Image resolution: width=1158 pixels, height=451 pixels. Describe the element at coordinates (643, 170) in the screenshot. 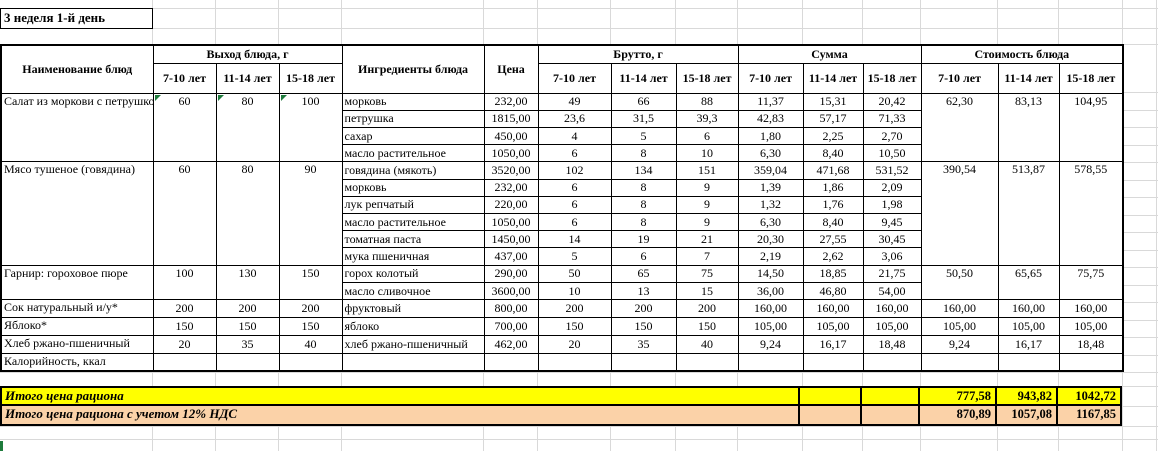

I see `cell-brutto: 134` at that location.